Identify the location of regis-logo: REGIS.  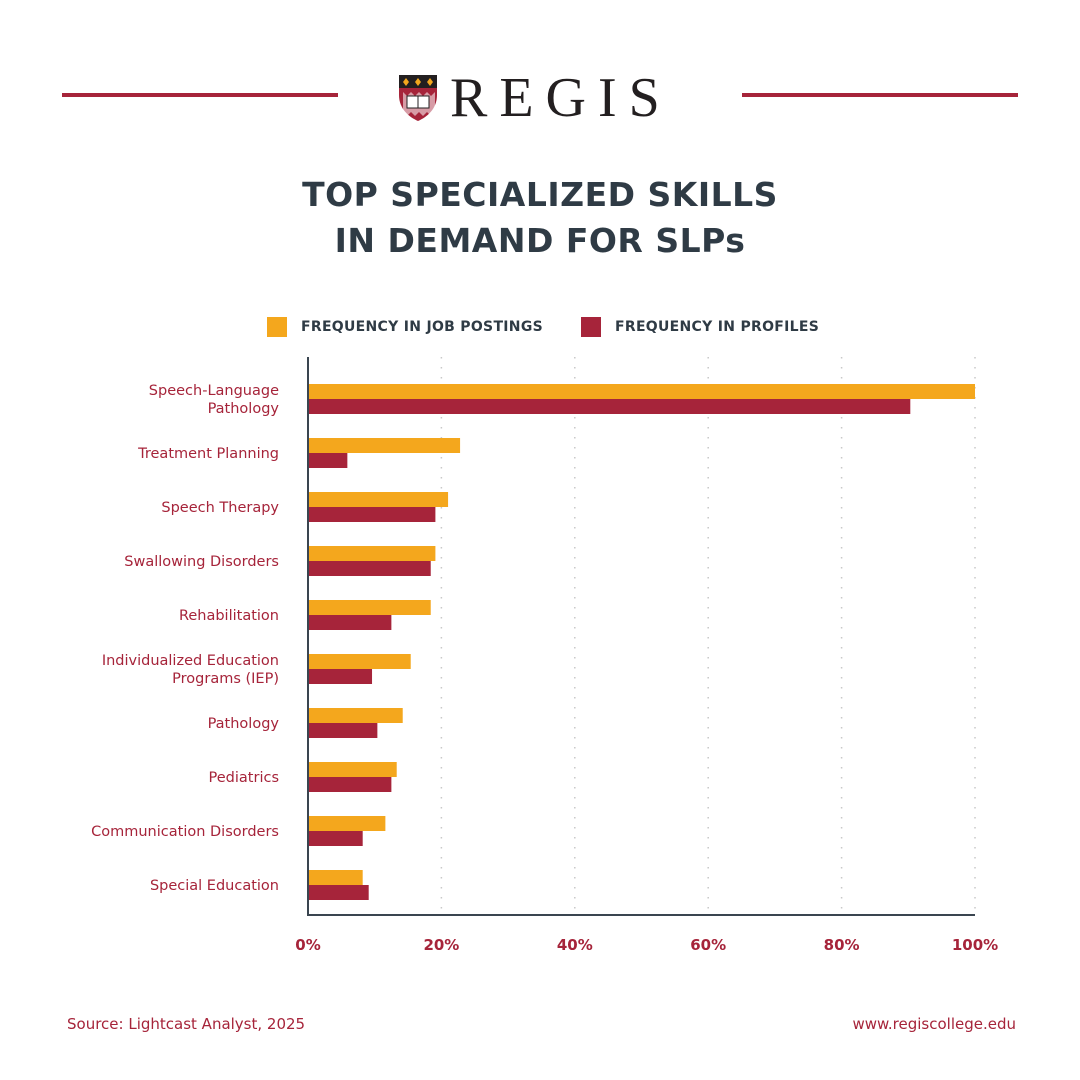
(535, 98).